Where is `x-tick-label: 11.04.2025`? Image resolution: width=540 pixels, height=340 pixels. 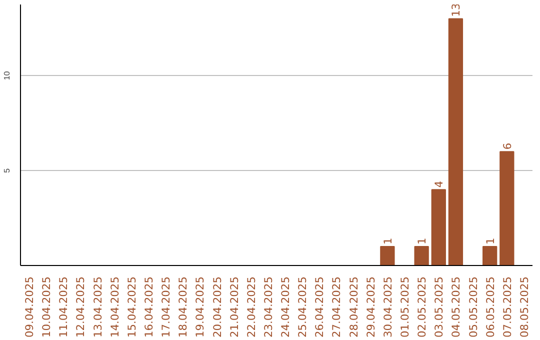
x-tick-label: 11.04.2025 is located at coordinates (63, 307).